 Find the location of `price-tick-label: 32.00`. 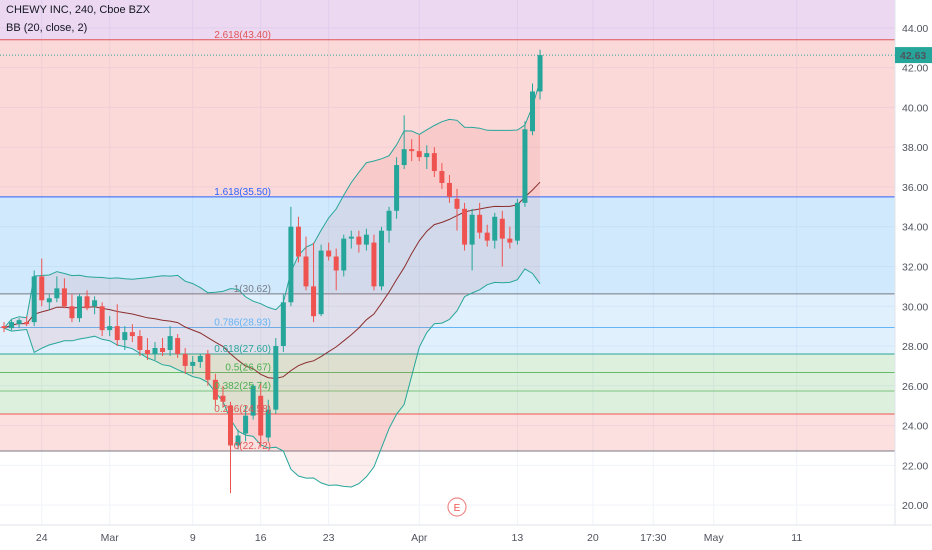

price-tick-label: 32.00 is located at coordinates (915, 267).